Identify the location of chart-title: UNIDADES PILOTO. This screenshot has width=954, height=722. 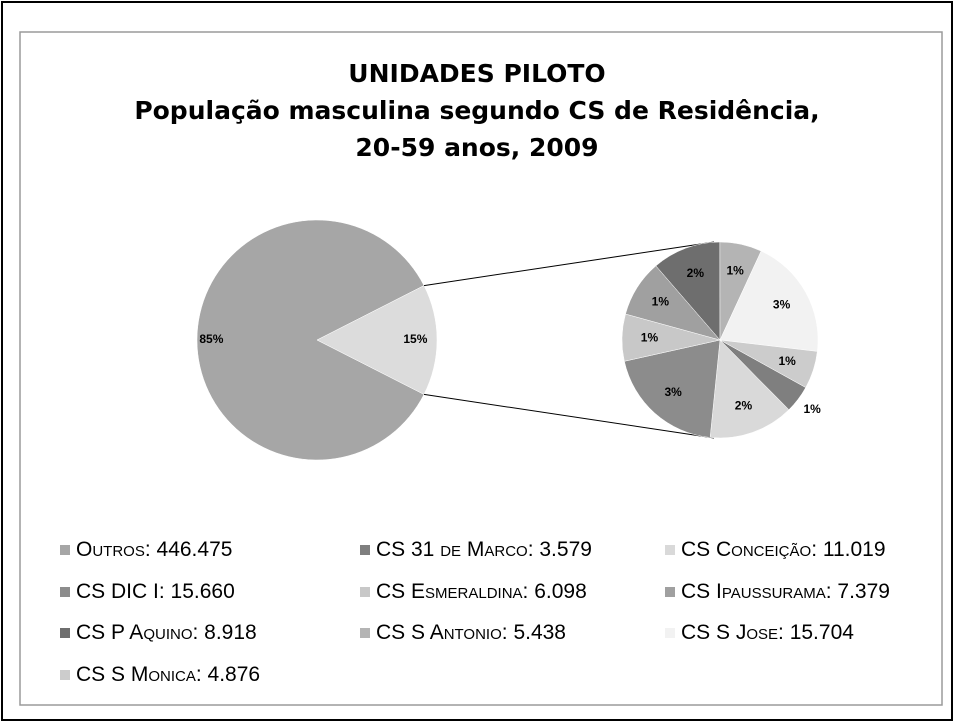
(476, 73).